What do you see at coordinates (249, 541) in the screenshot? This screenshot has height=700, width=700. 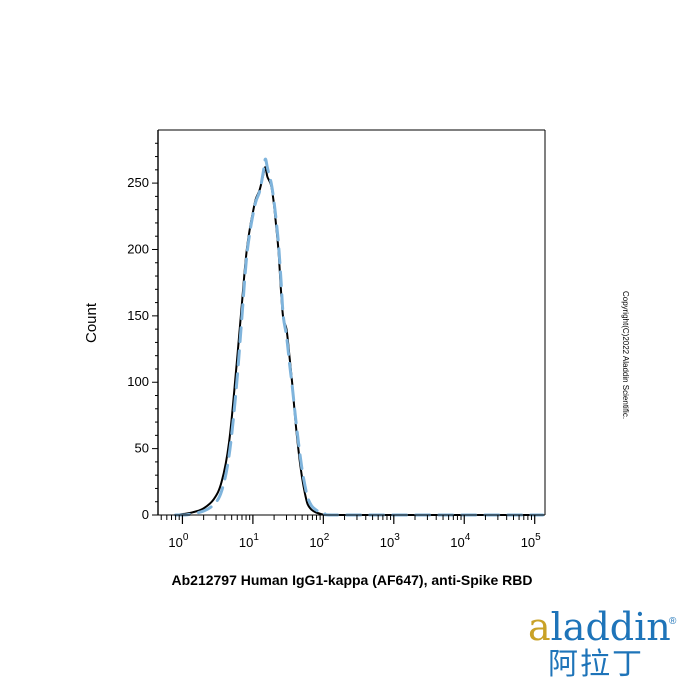 I see `x-tick-label: 10¹` at bounding box center [249, 541].